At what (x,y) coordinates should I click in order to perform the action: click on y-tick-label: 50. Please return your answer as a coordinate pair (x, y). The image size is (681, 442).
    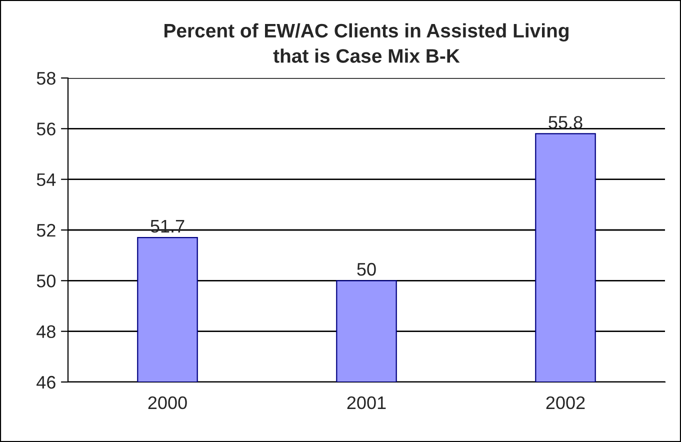
    Looking at the image, I should click on (46, 281).